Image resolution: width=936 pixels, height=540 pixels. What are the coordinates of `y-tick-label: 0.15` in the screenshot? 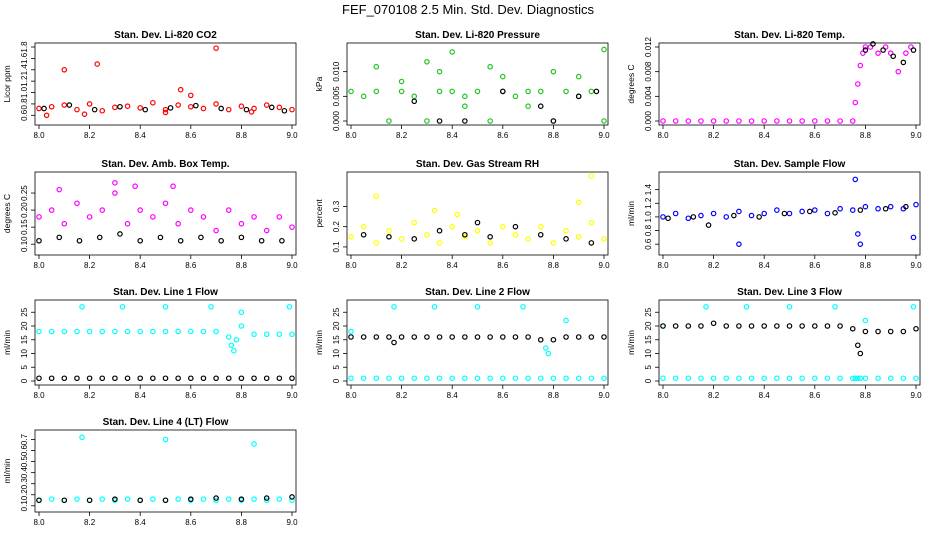 It's located at (24, 227).